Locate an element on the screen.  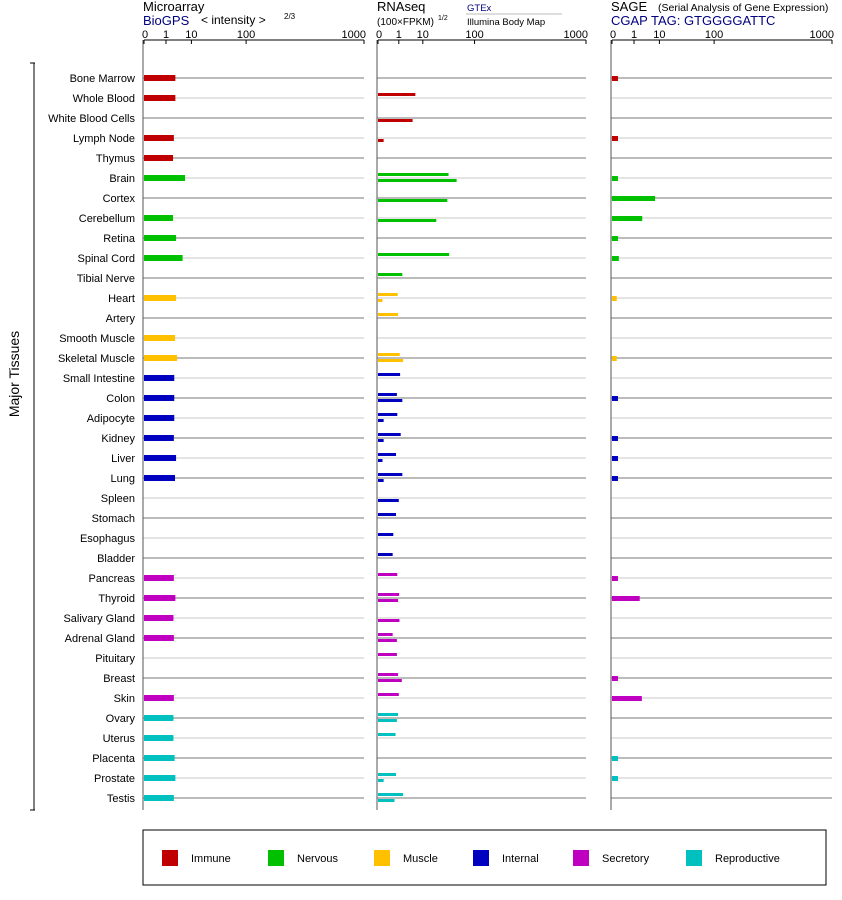
category-label: Lung is located at coordinates (123, 479).